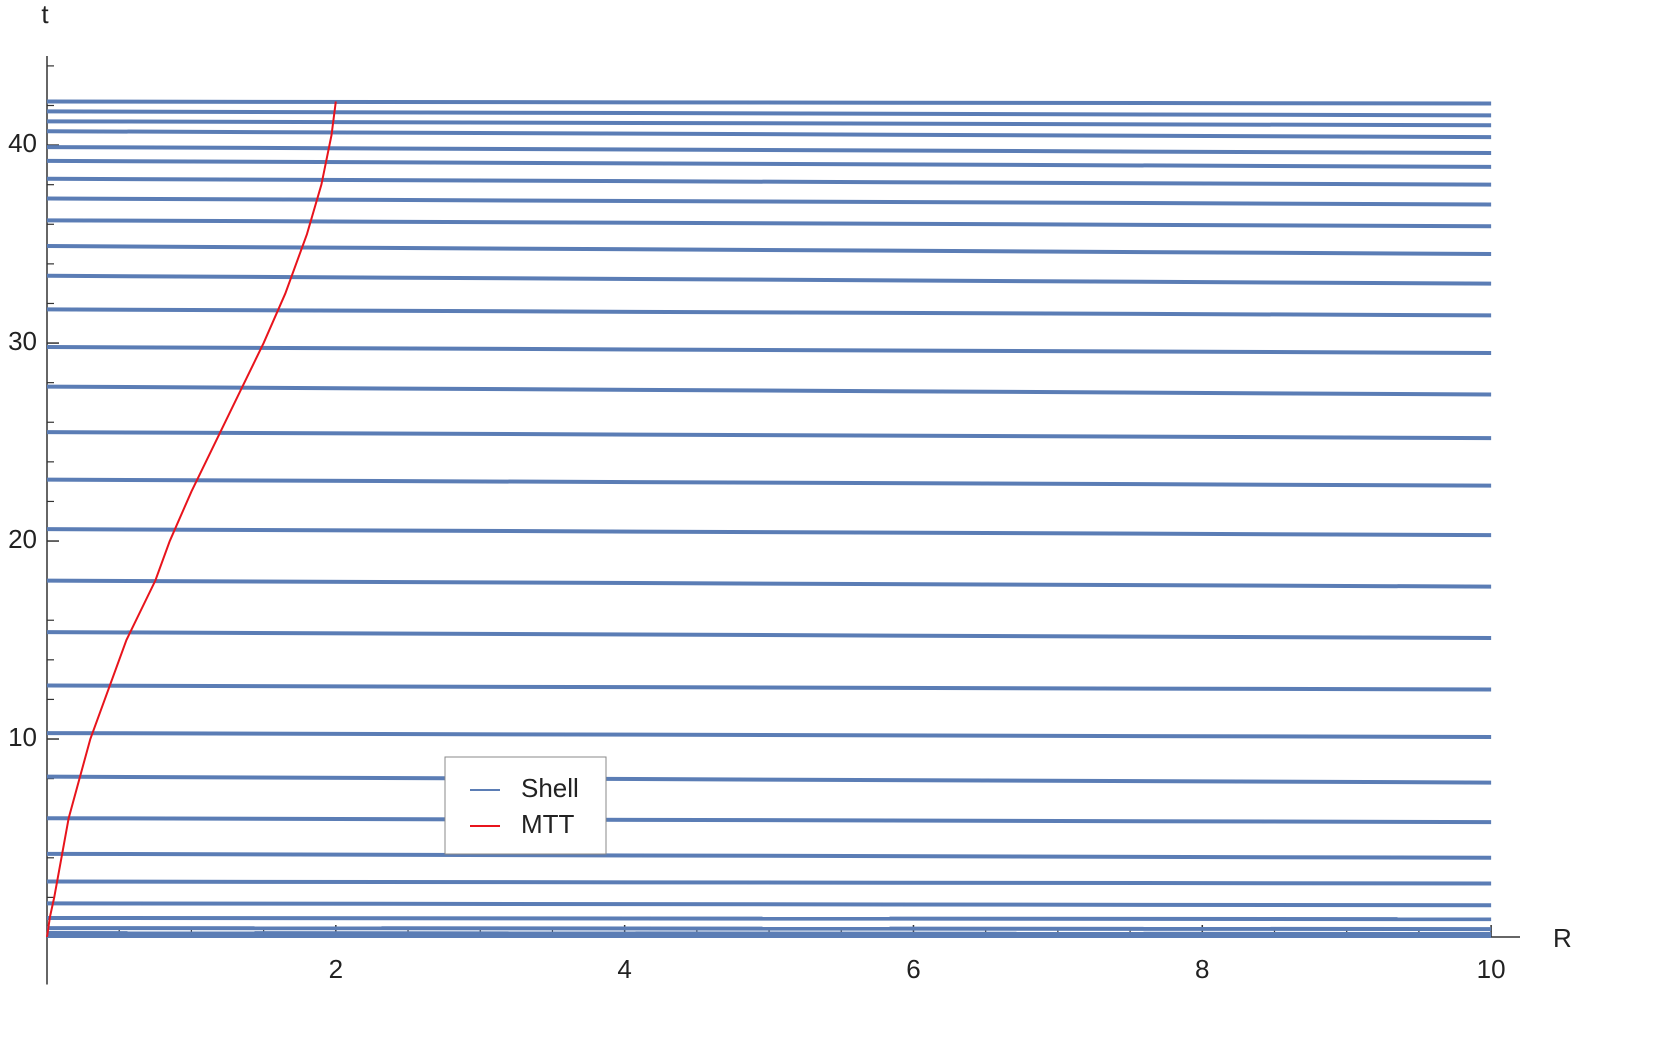 The image size is (1661, 1046). What do you see at coordinates (22, 143) in the screenshot?
I see `y-tick-label: 40` at bounding box center [22, 143].